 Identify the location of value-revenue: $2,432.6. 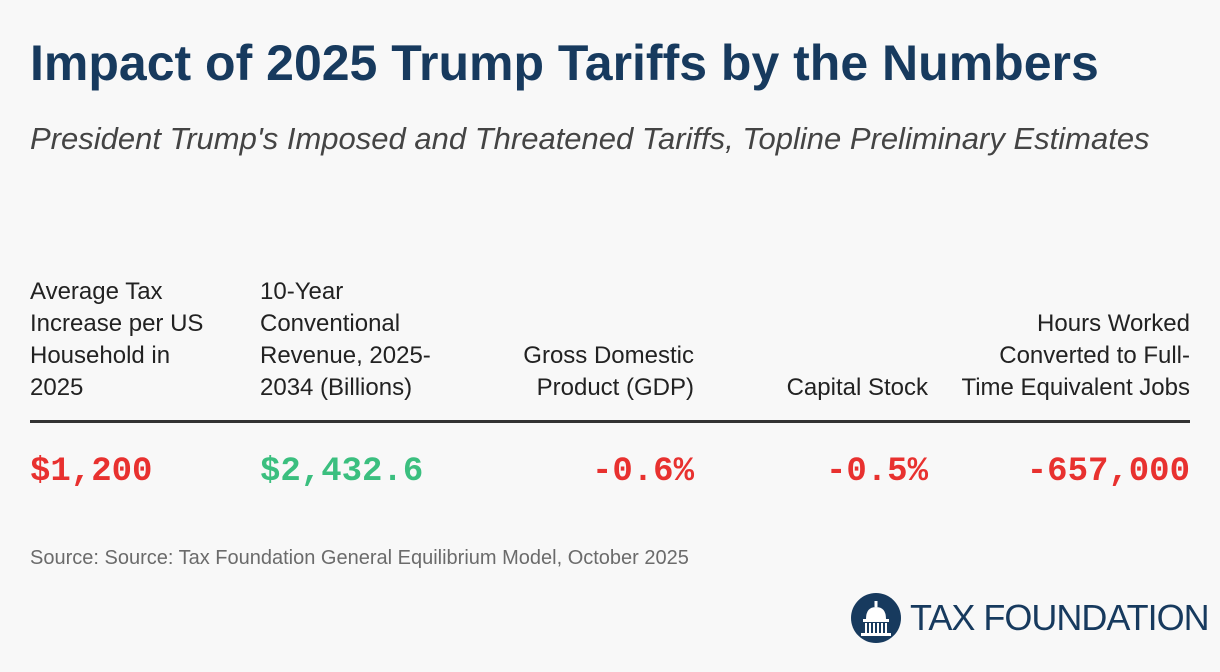
(342, 472).